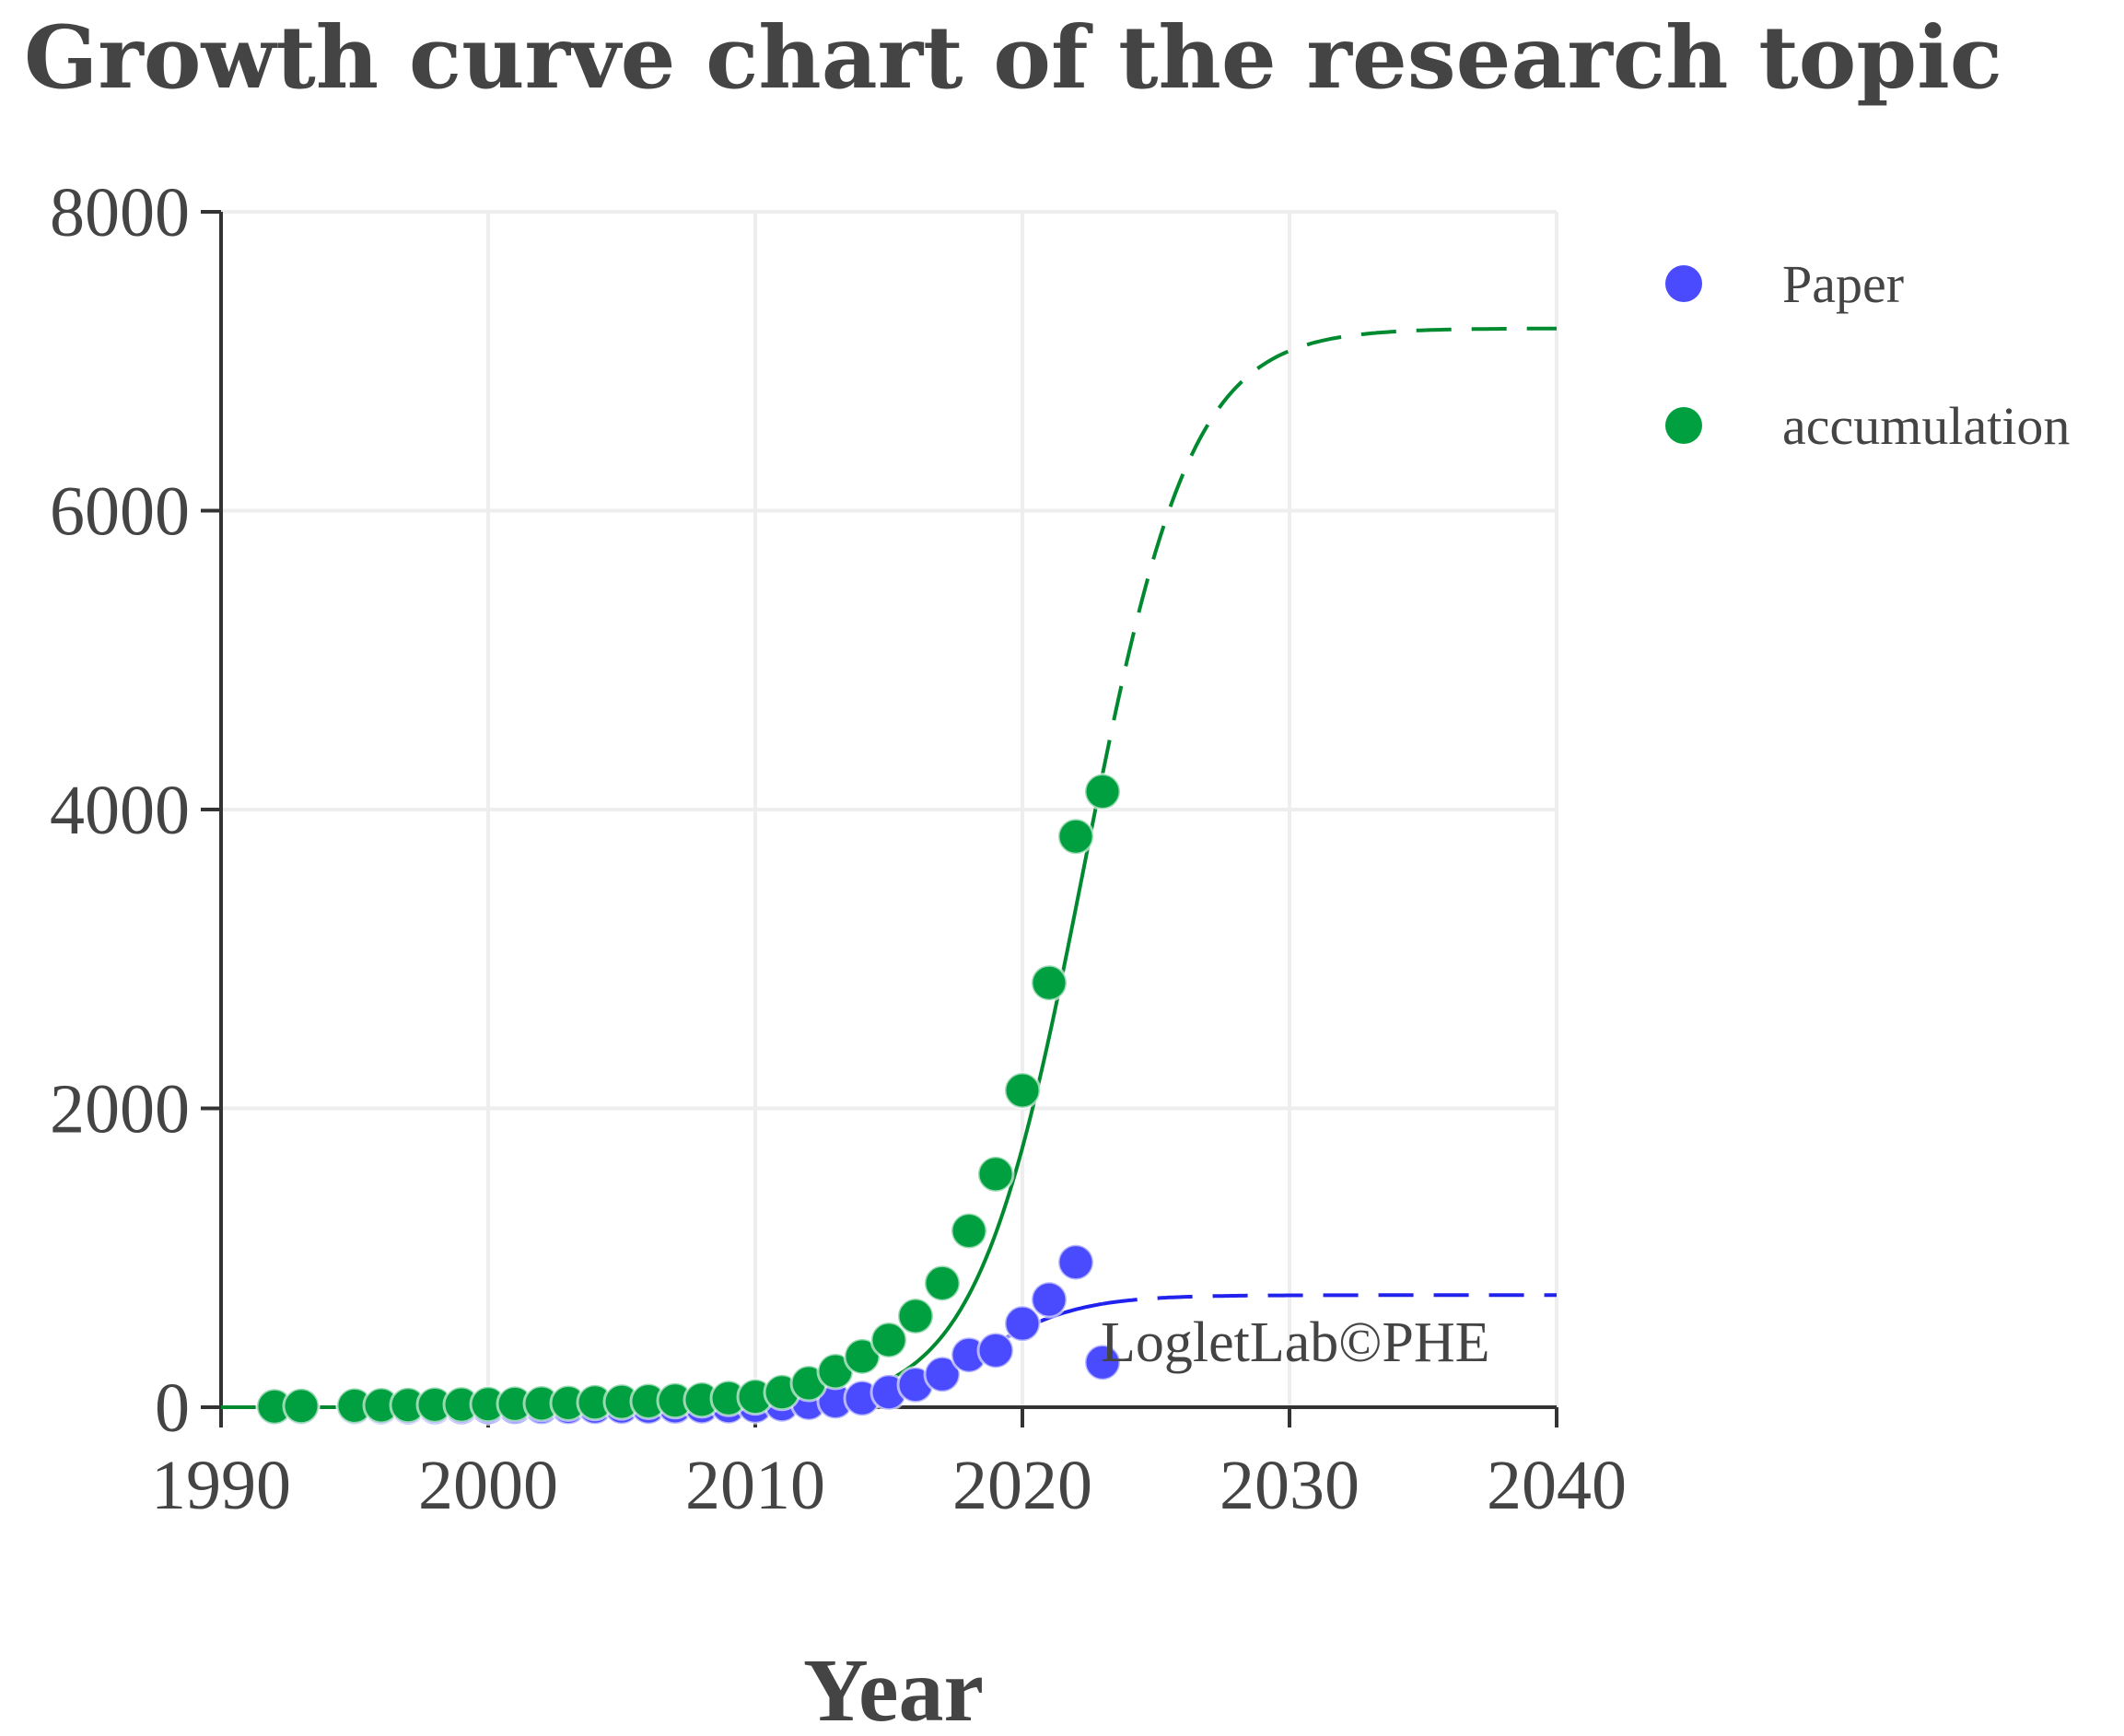 The height and width of the screenshot is (1736, 2124). I want to click on chart-title: Growth curve chart of the research topic, so click(1013, 58).